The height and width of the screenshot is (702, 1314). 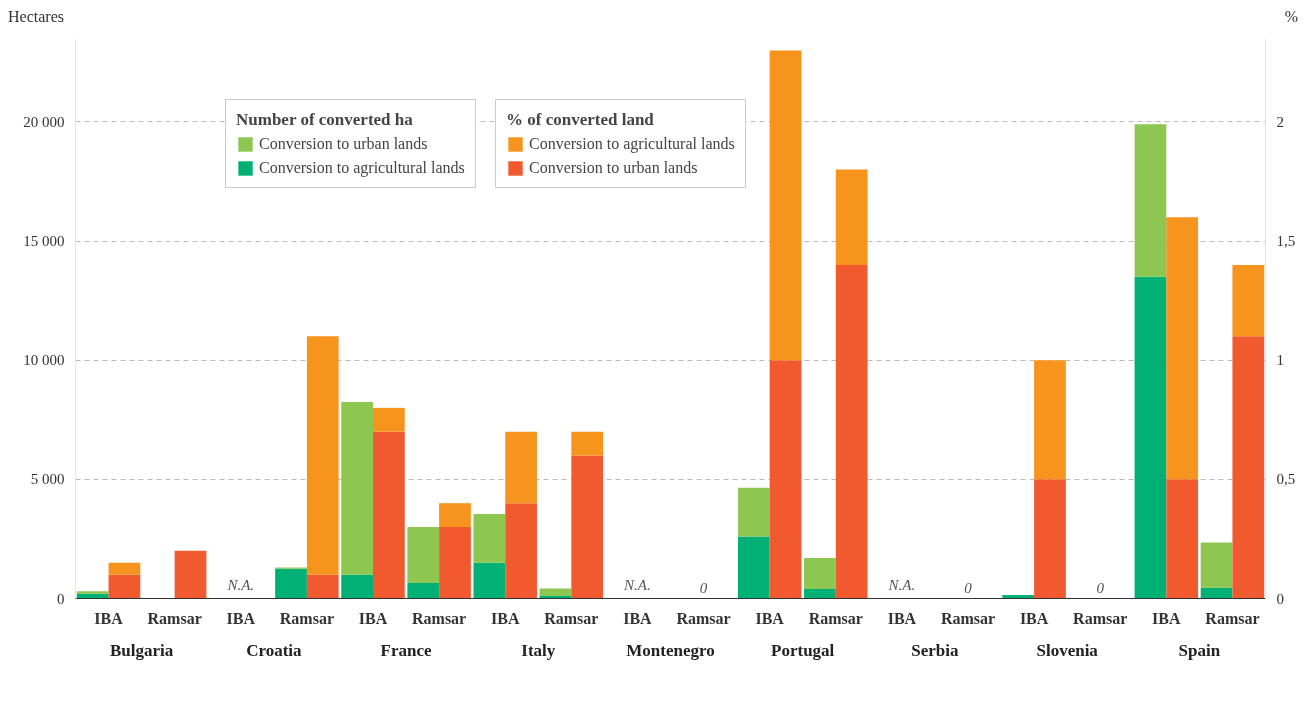 What do you see at coordinates (1067, 650) in the screenshot?
I see `text: Slovenia` at bounding box center [1067, 650].